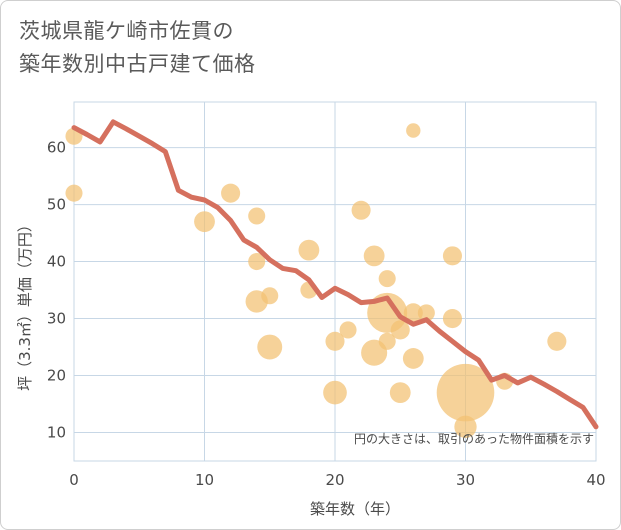 This screenshot has height=530, width=621. What do you see at coordinates (56, 319) in the screenshot?
I see `y-tick-label: 30` at bounding box center [56, 319].